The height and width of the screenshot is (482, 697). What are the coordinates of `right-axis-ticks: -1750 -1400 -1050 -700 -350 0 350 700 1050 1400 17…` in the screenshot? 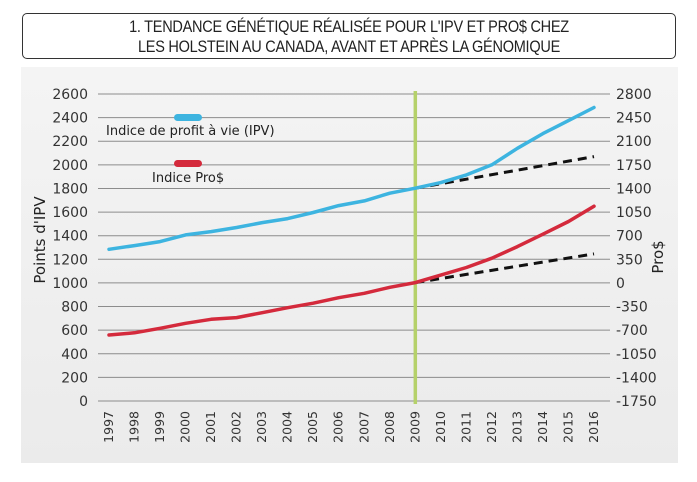 It's located at (636, 248).